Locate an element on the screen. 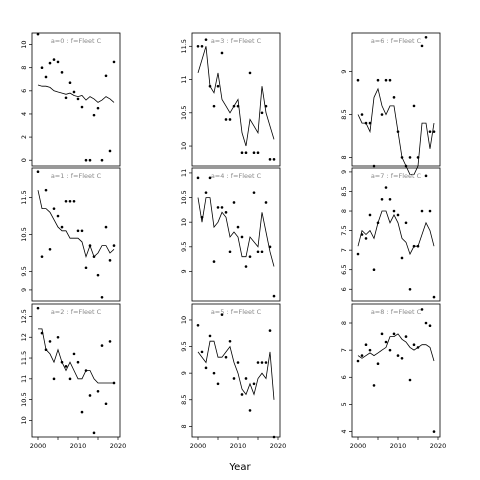 The width and height of the screenshot is (480, 480). panel-5: a=5 : f=Fleet C 8 8.5 9 9.5 10 2000 2010 2020 is located at coordinates (233, 376).